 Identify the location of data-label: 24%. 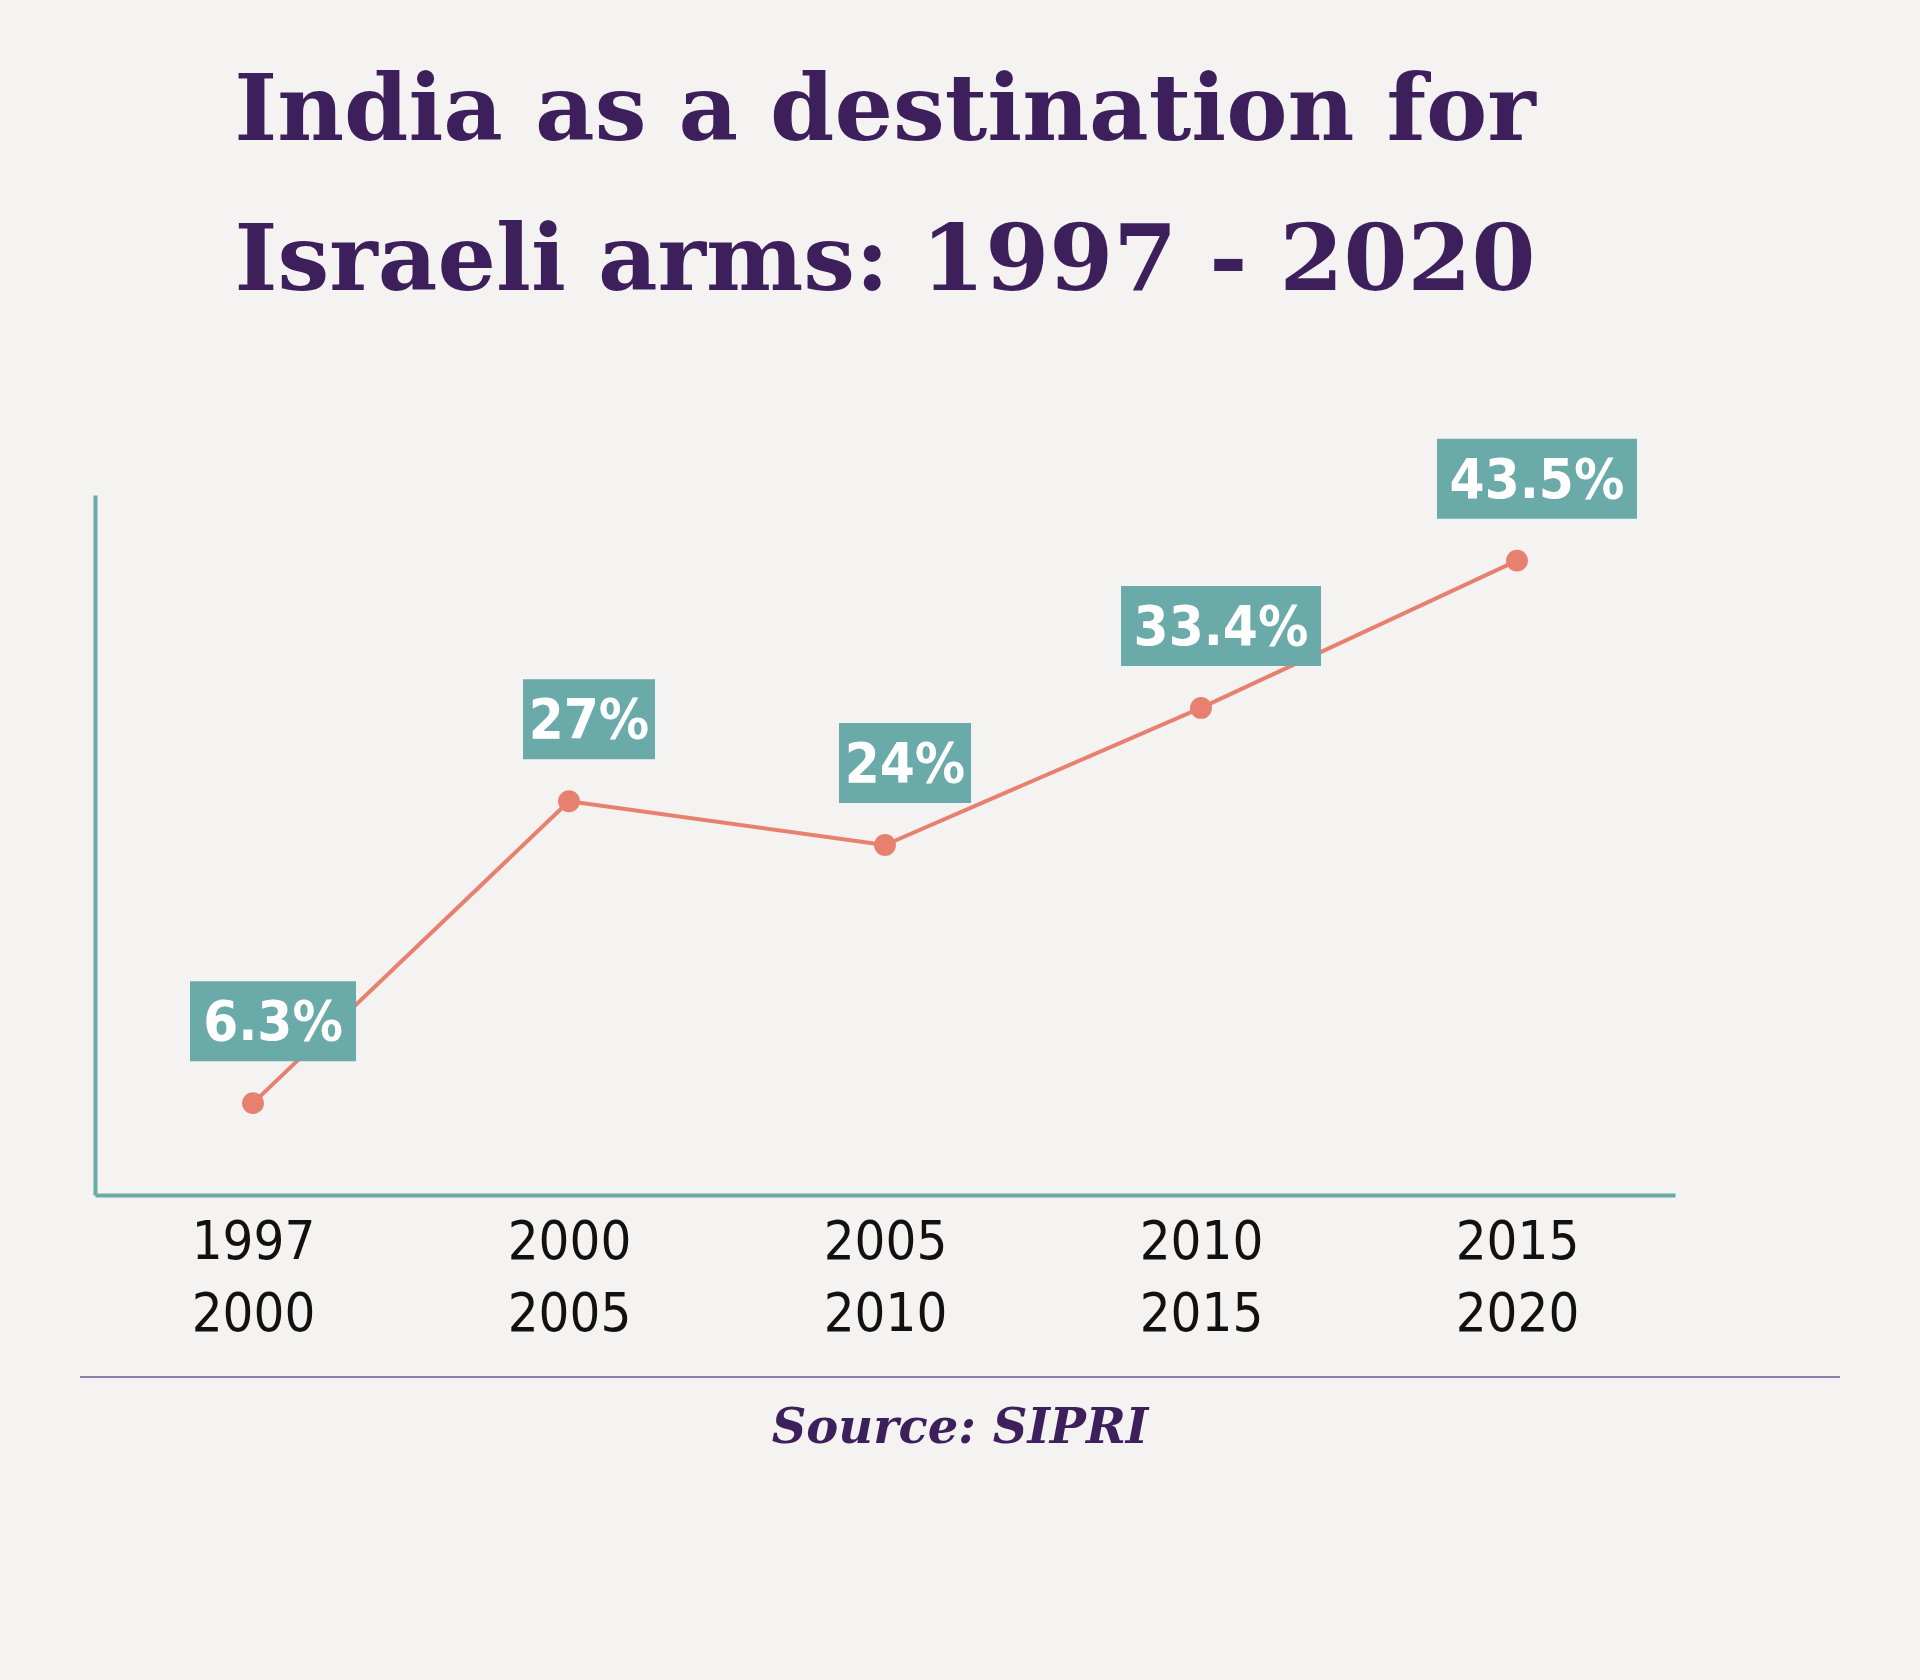
(905, 762).